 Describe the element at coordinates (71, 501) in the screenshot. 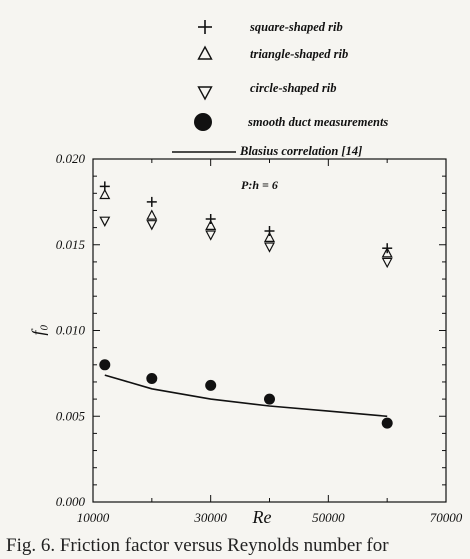

I see `y-tick-label: 0.000` at that location.